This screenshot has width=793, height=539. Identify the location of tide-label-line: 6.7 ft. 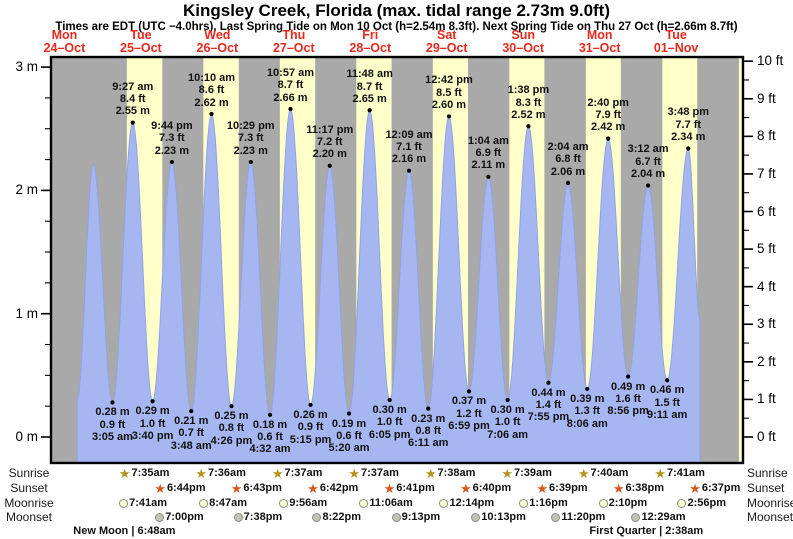
(648, 161).